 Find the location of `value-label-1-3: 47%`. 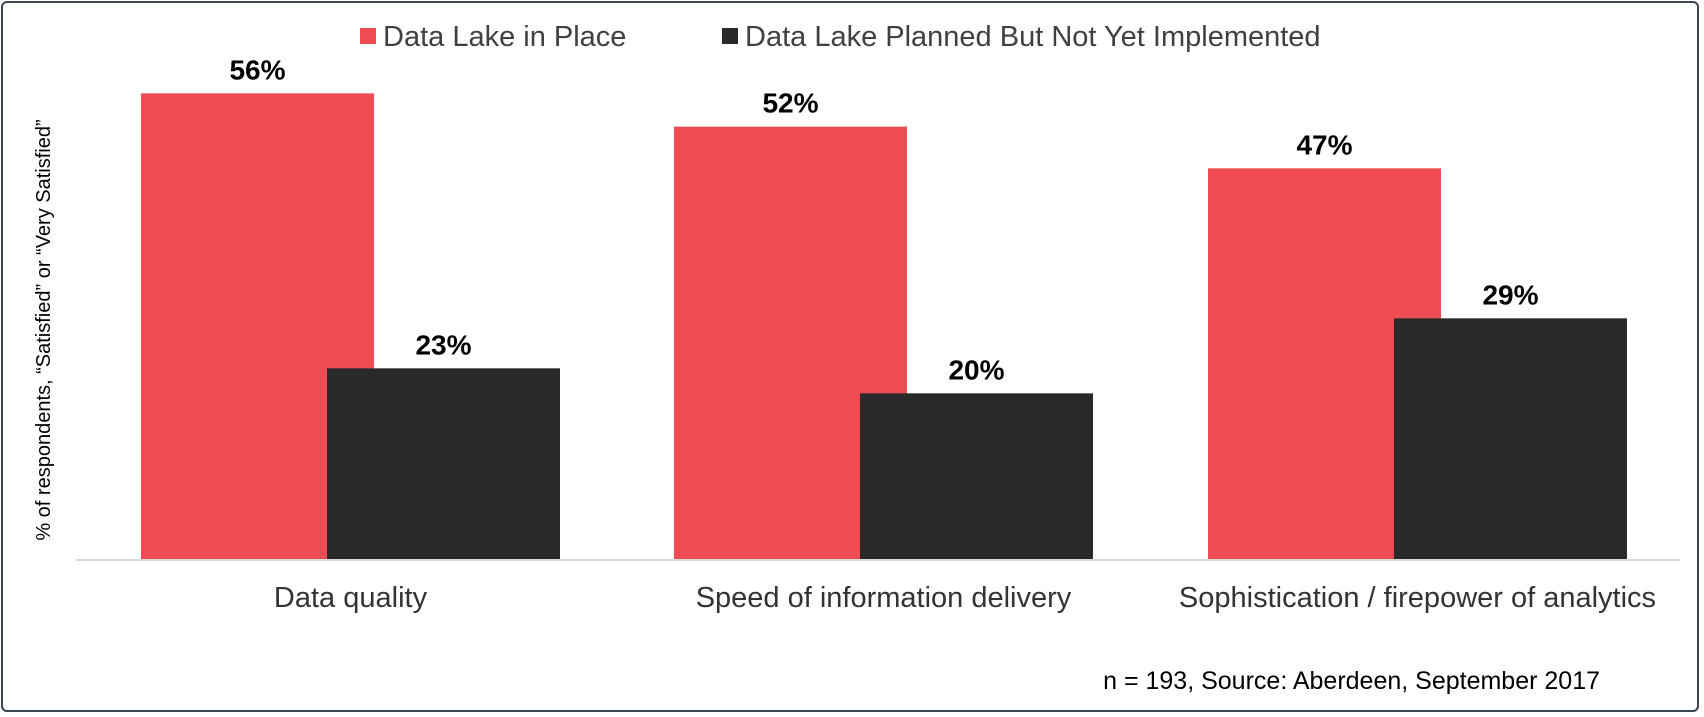

value-label-1-3: 47% is located at coordinates (1324, 144).